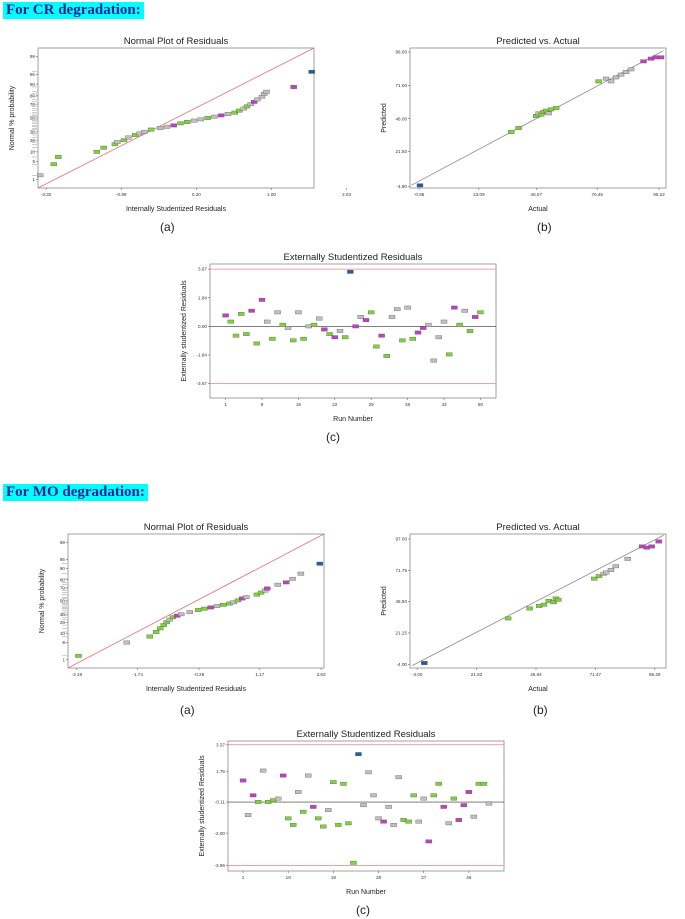  Describe the element at coordinates (202, 297) in the screenshot. I see `y-tick-label: 1.84` at that location.